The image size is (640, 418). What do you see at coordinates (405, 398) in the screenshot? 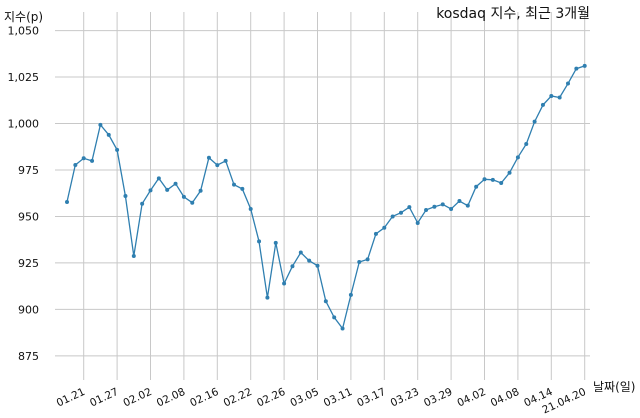
I see `x-tick-label: 03.23` at bounding box center [405, 398].